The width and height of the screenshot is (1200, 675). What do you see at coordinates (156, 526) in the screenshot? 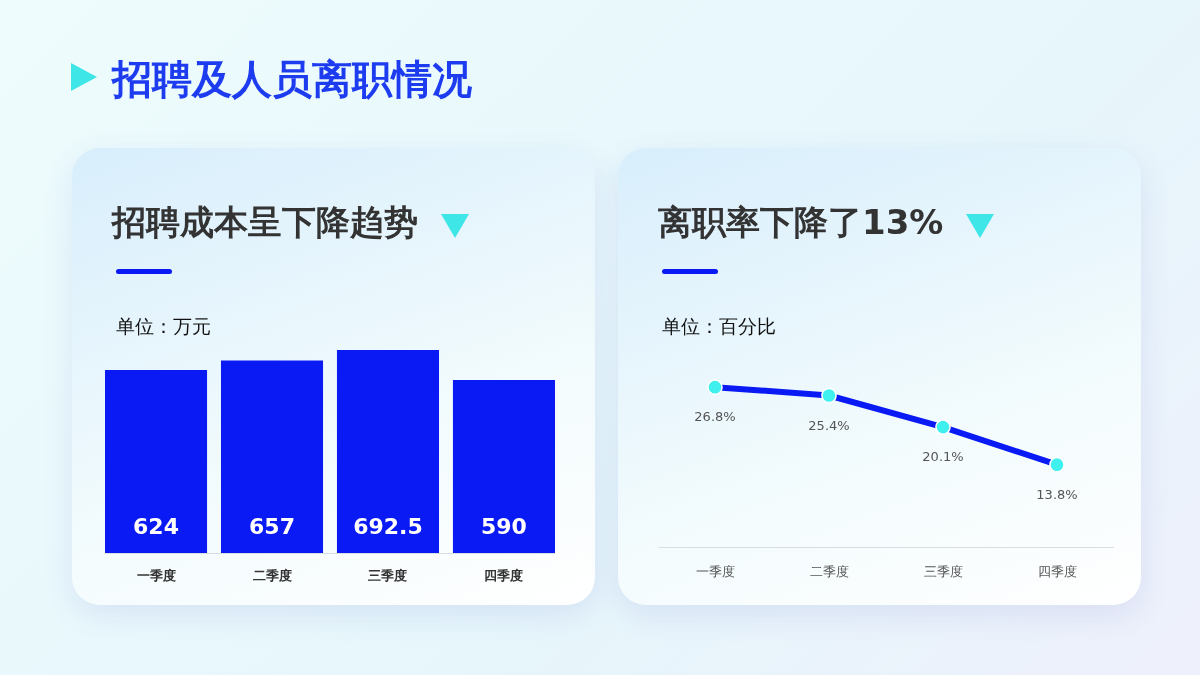
I see `data-label: 624` at bounding box center [156, 526].